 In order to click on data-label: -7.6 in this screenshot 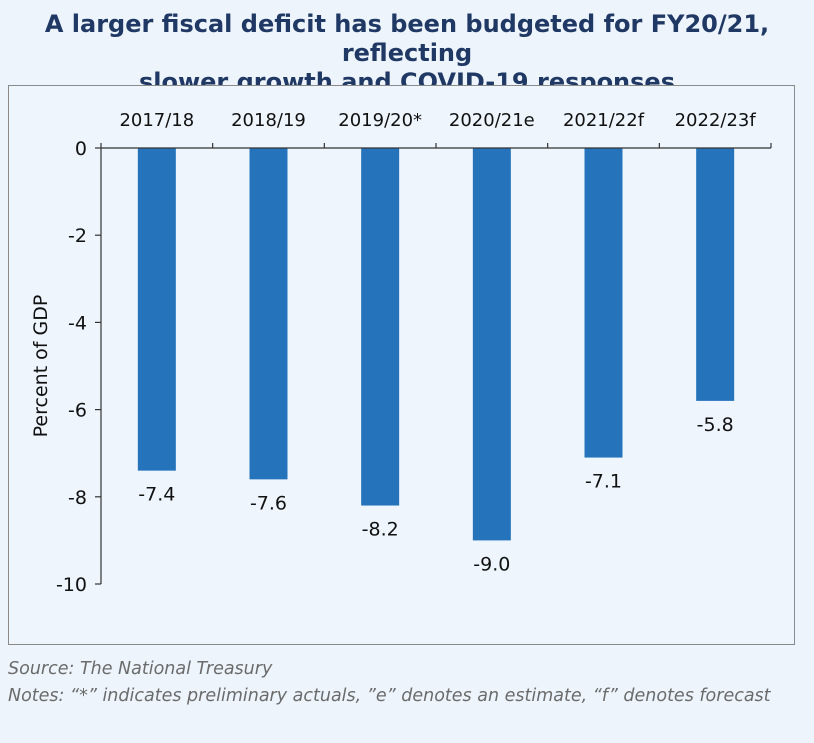, I will do `click(268, 503)`.